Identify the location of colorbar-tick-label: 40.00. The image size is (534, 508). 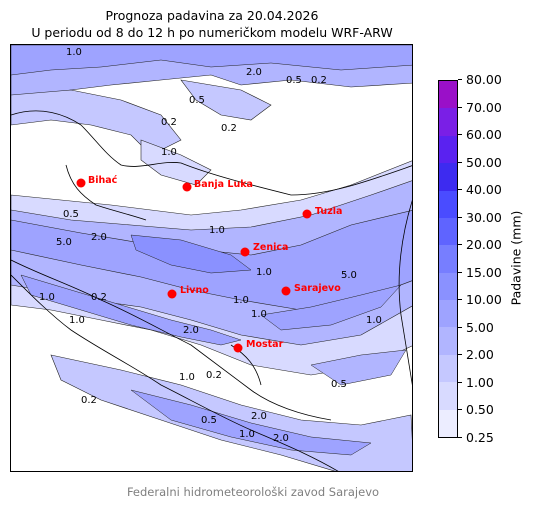
(480, 189).